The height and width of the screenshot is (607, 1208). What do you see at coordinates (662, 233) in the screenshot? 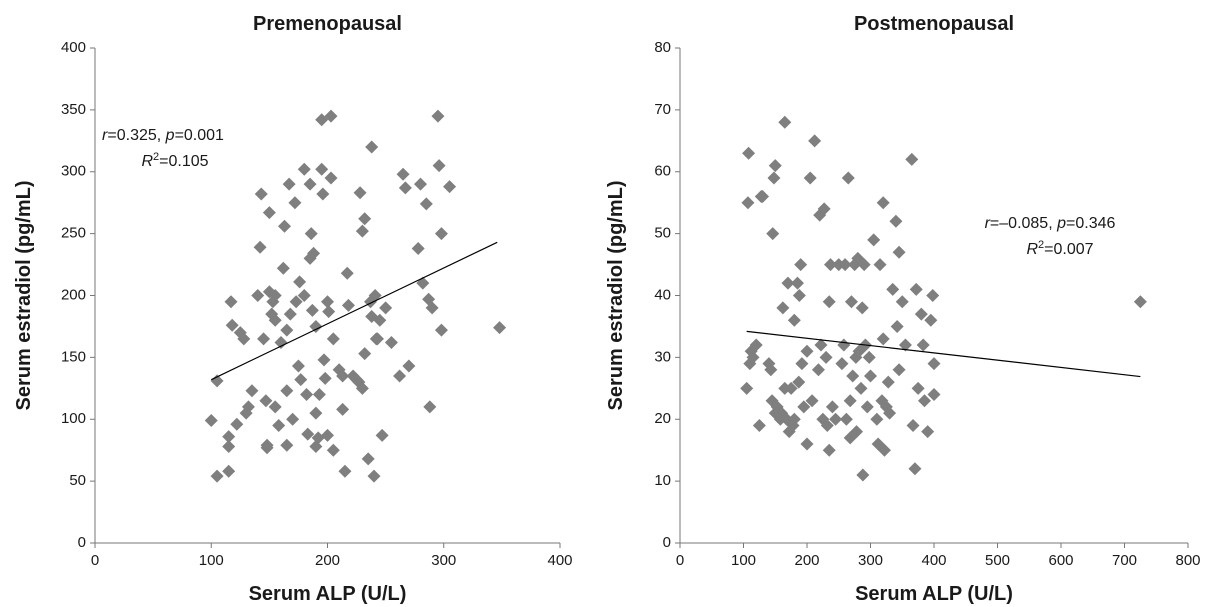
I see `y-tick-label: 50` at bounding box center [662, 233].